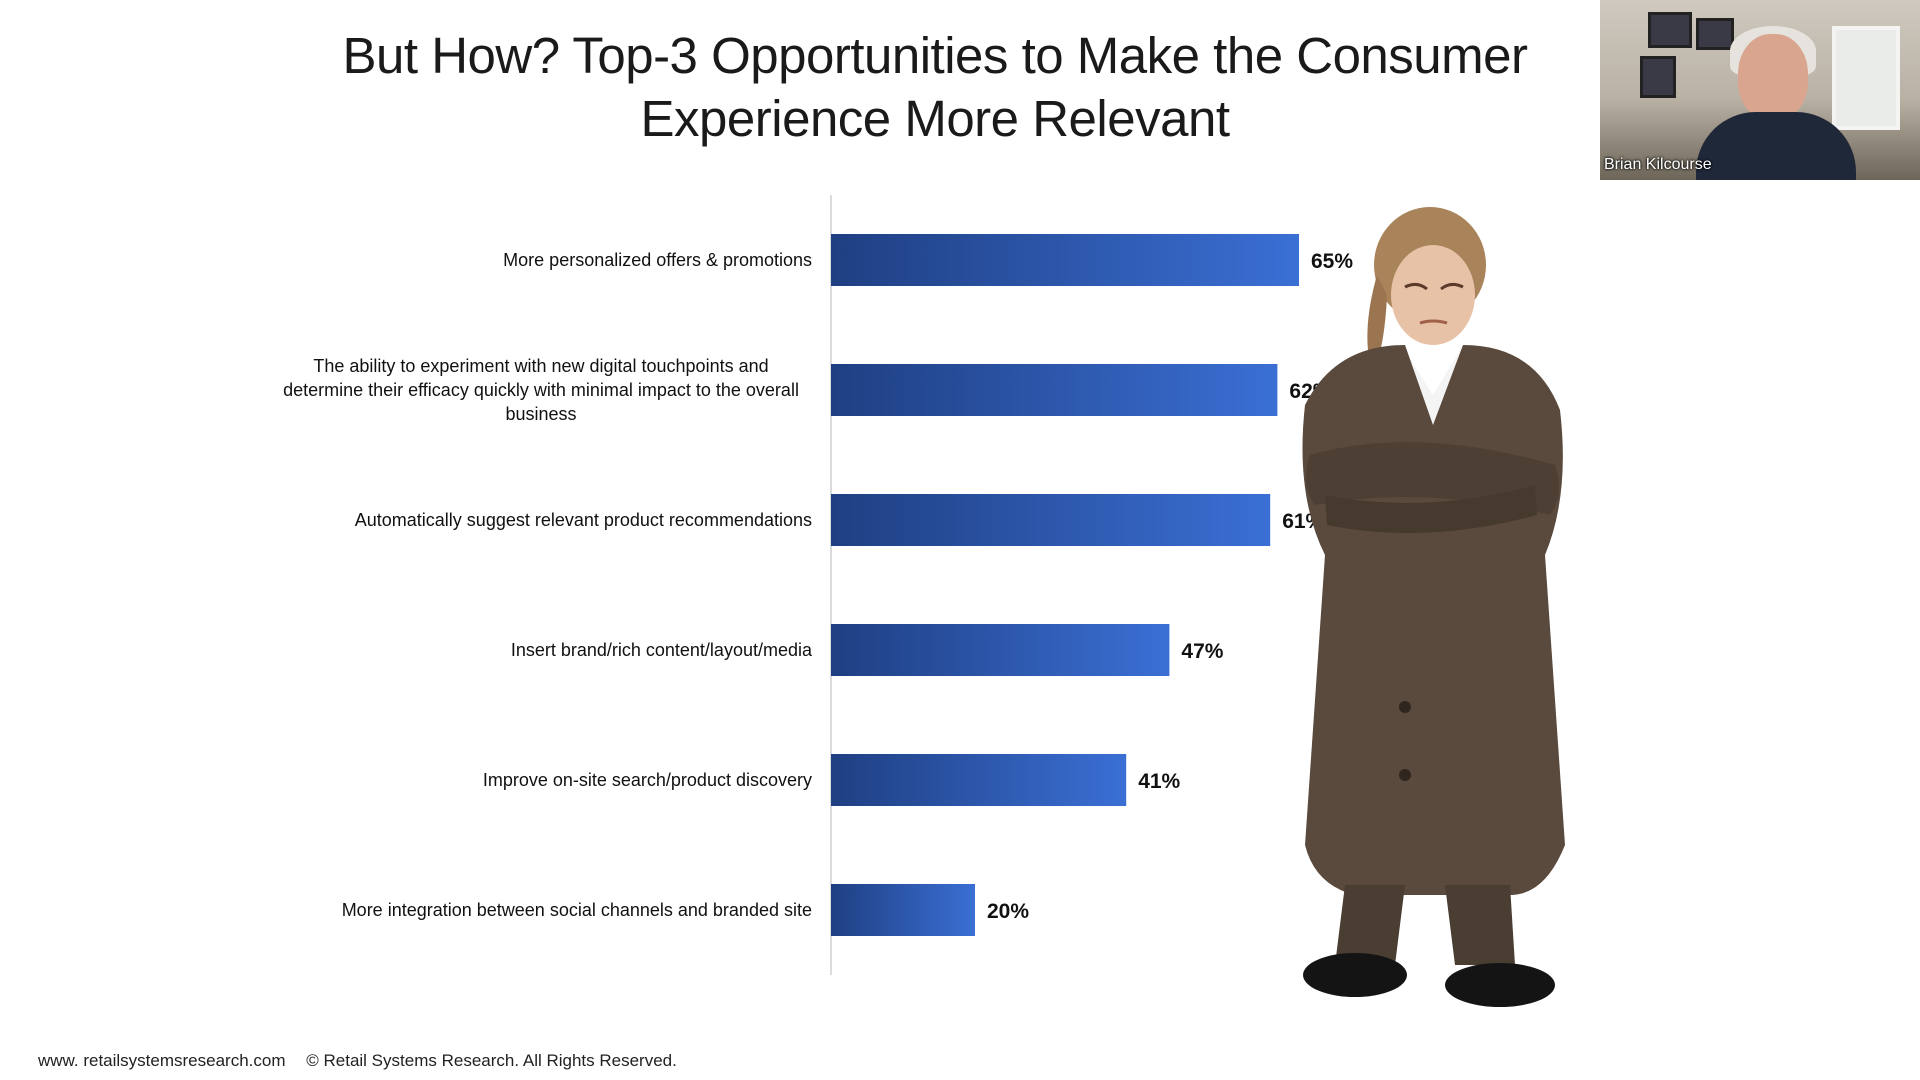  I want to click on bar-value-label: 20%, so click(1008, 911).